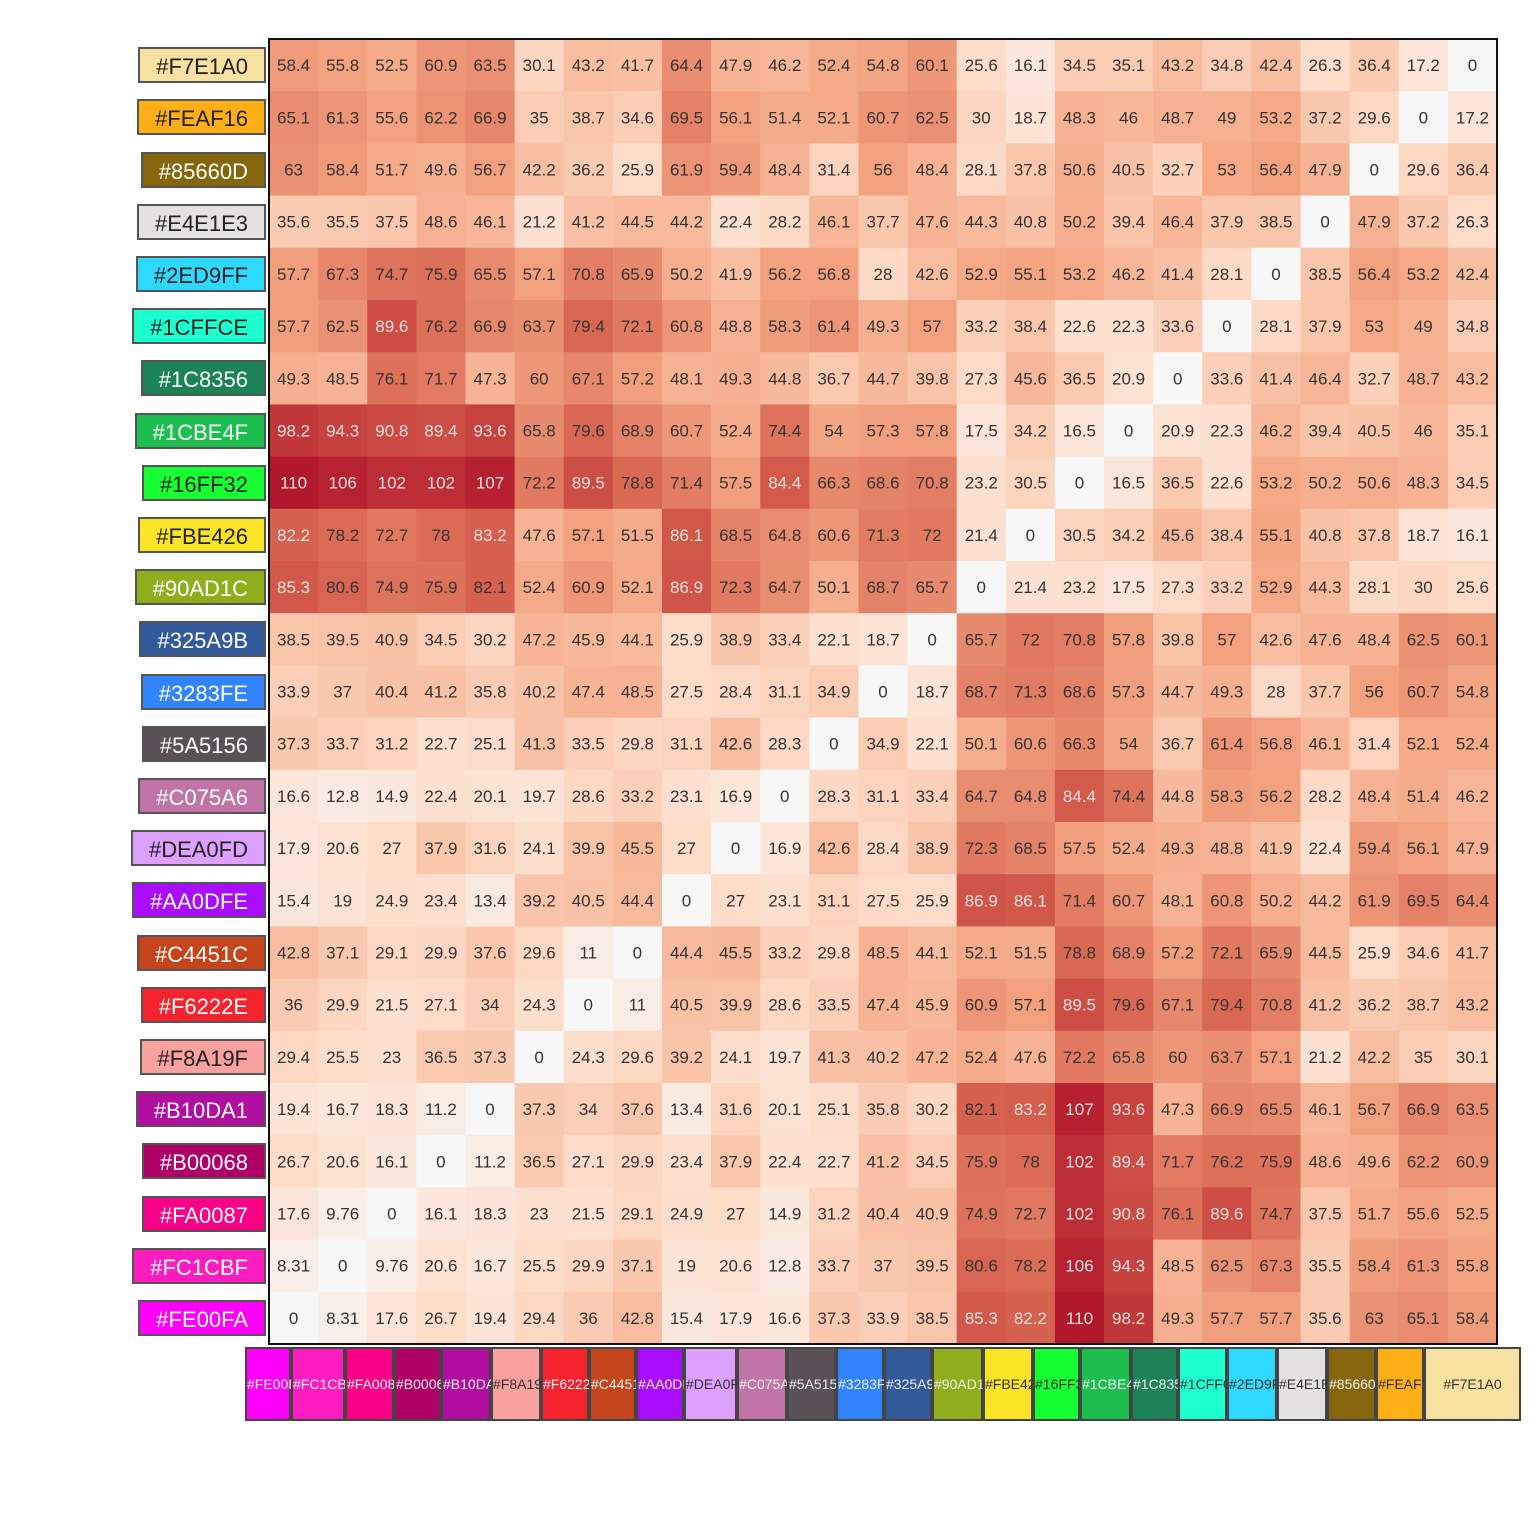 This screenshot has width=1536, height=1536. What do you see at coordinates (1128, 1318) in the screenshot?
I see `cell-value-label: 98.2` at bounding box center [1128, 1318].